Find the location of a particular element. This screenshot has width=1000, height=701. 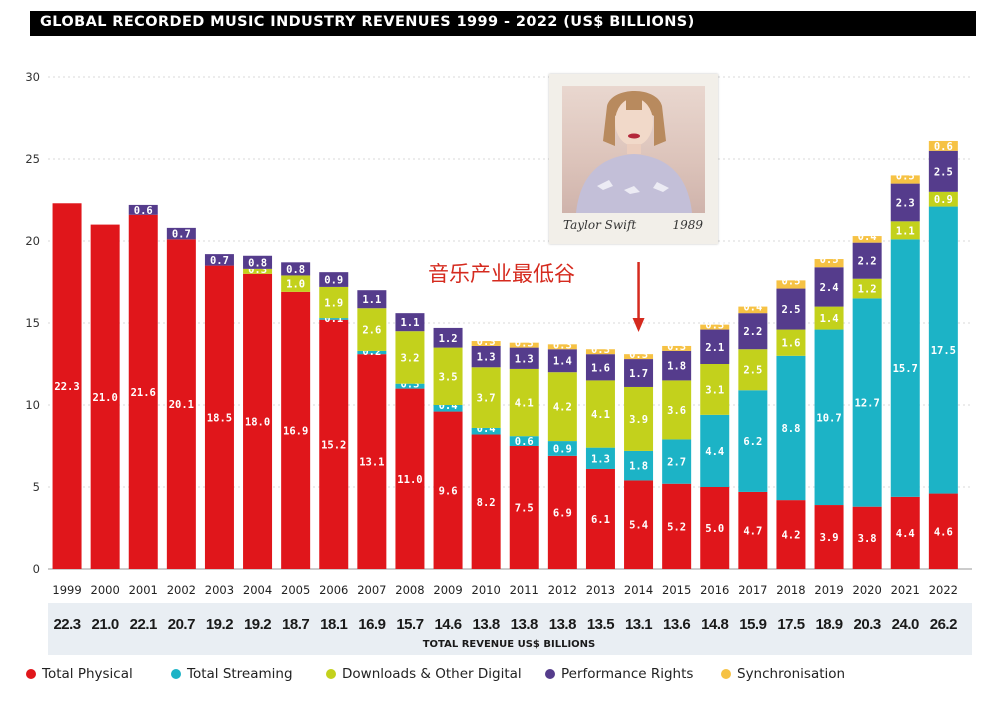

data-label-performance: 1.7 is located at coordinates (638, 374).